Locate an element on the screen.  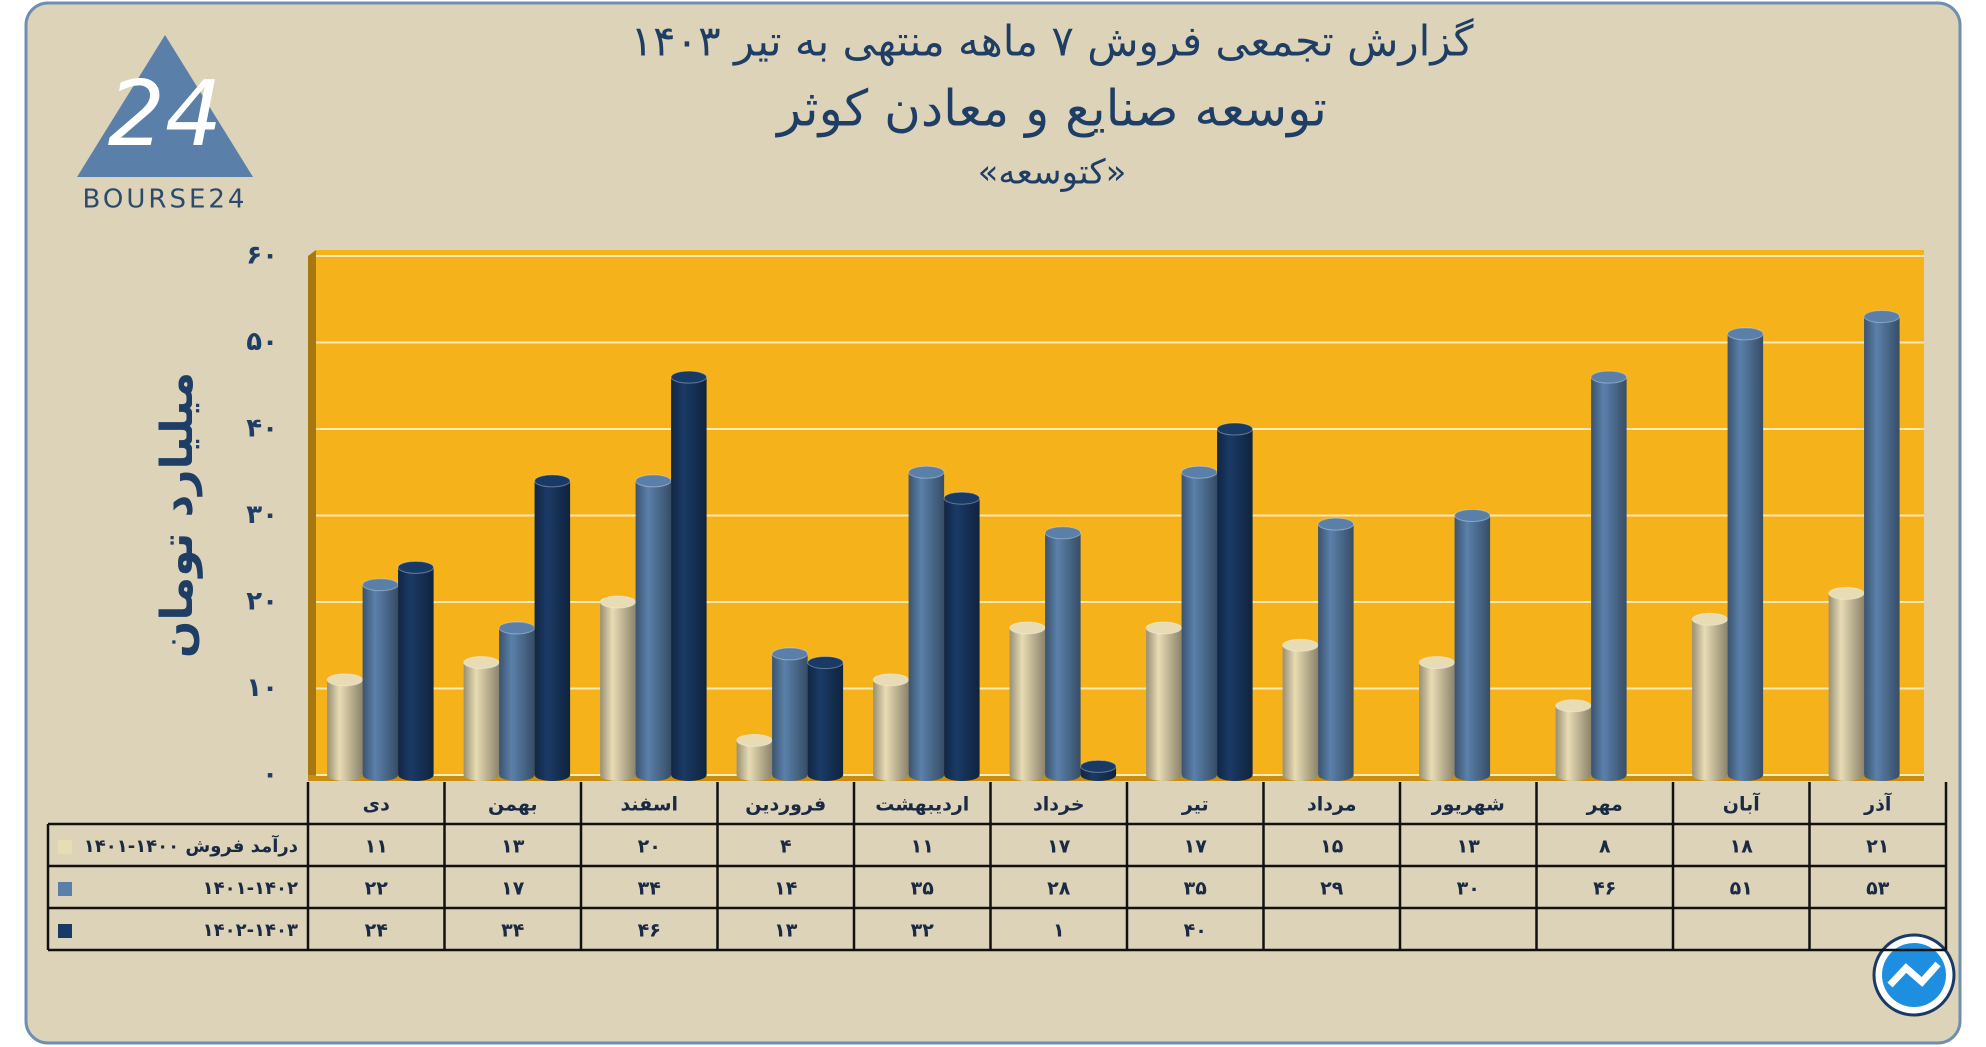
x-tick-label: دی is located at coordinates (376, 805).